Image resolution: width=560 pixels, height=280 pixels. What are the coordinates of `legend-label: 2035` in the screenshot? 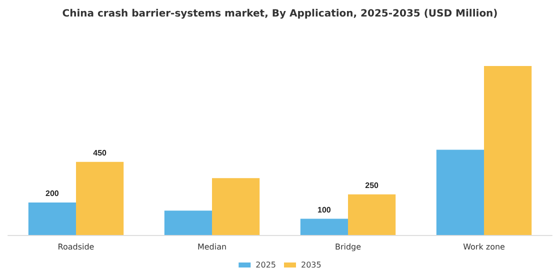 It's located at (311, 265).